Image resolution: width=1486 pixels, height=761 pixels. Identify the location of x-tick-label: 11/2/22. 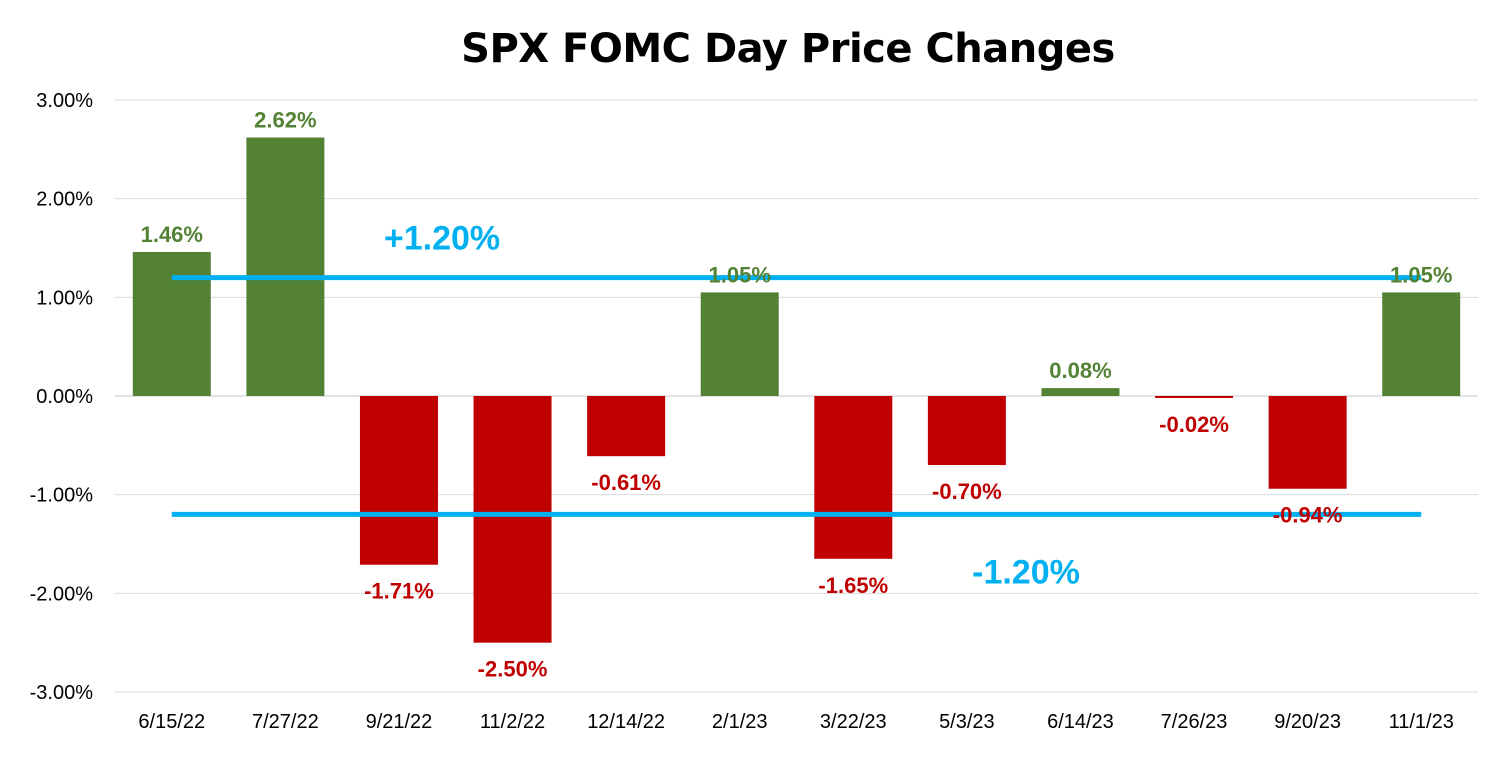
(512, 722).